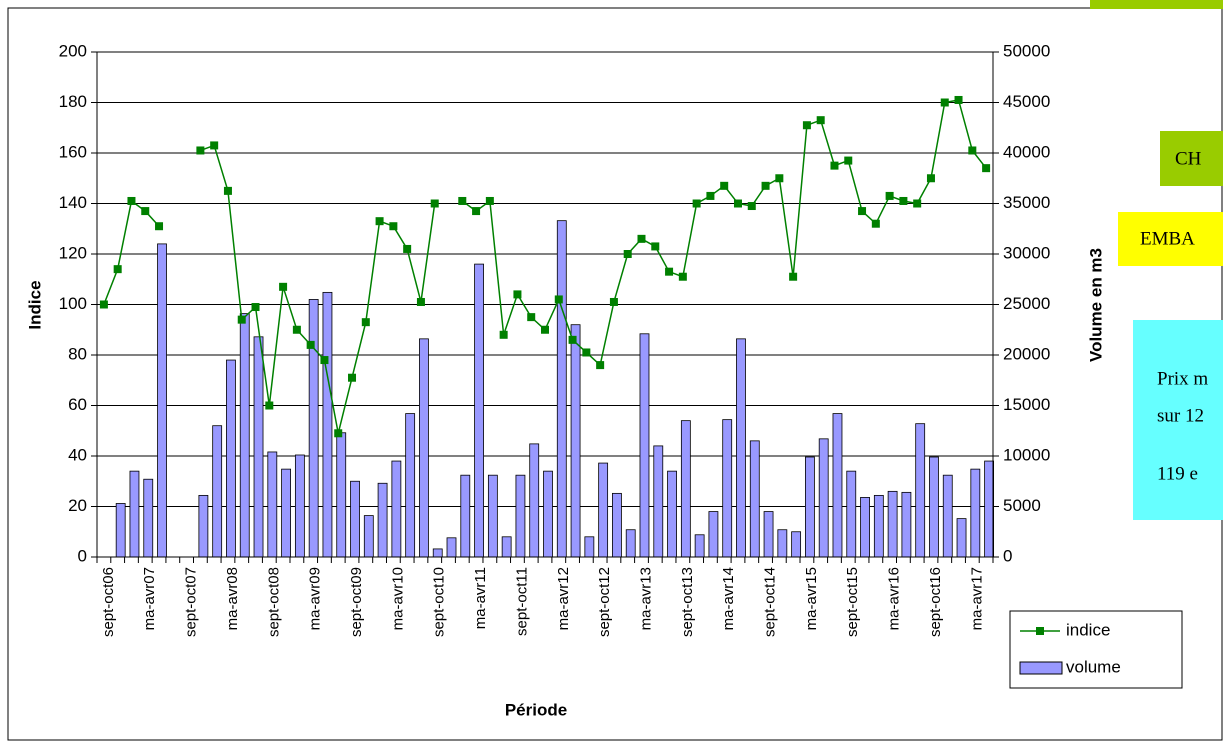 This screenshot has height=750, width=1223. What do you see at coordinates (1022, 505) in the screenshot?
I see `y2-tick-label: 5000` at bounding box center [1022, 505].